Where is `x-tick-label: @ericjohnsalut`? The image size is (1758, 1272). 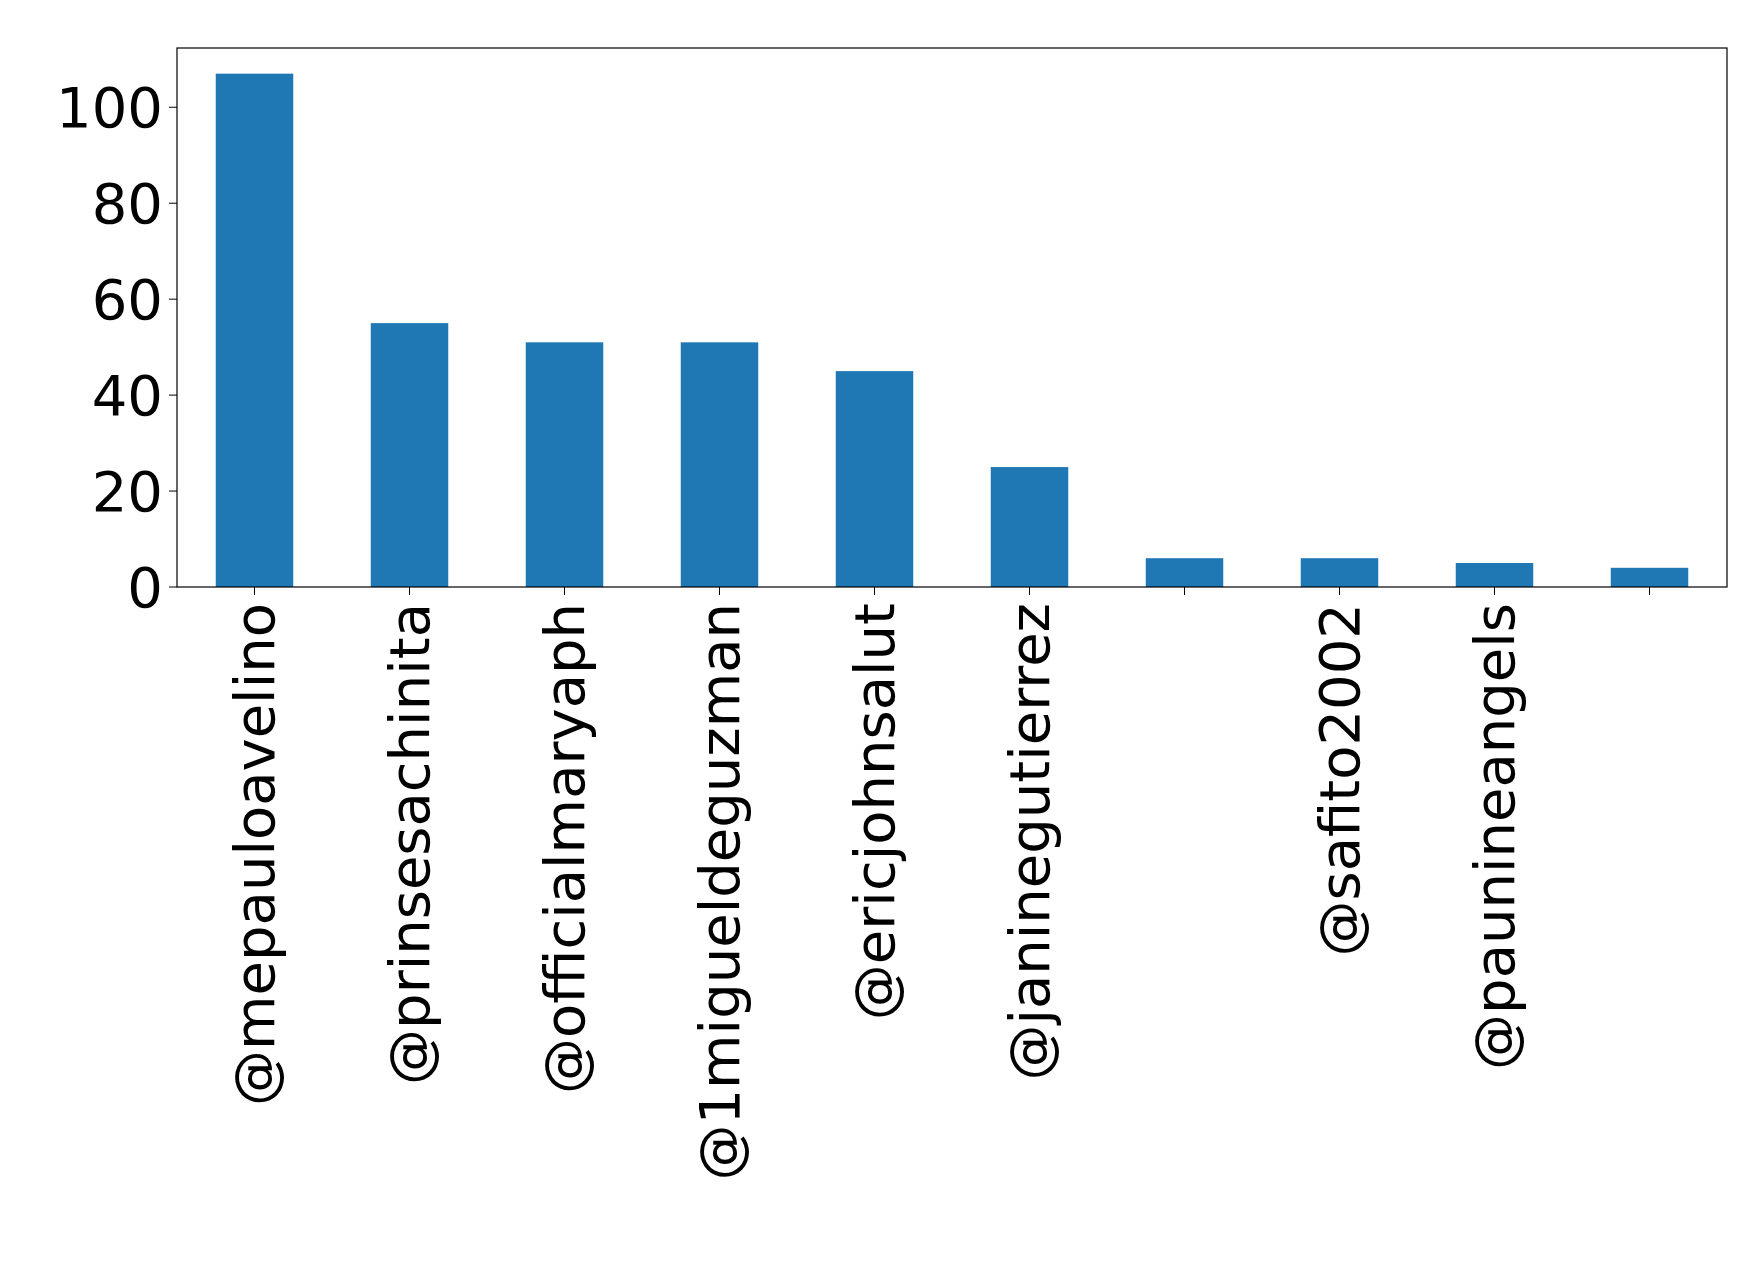 x-tick-label: @ericjohnsalut is located at coordinates (875, 812).